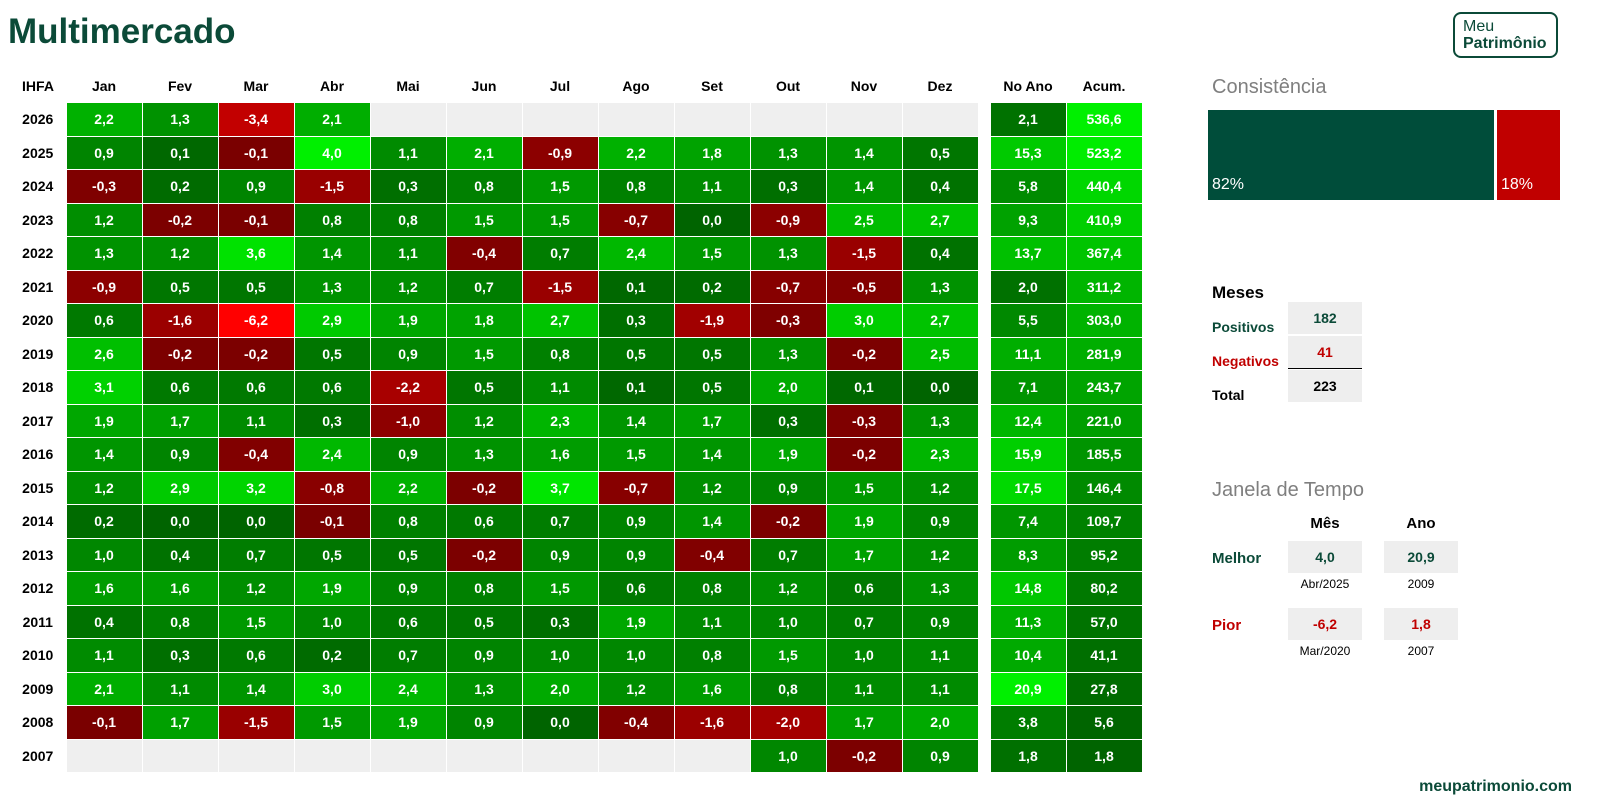 This screenshot has height=800, width=1600. What do you see at coordinates (408, 219) in the screenshot?
I see `month-cell-mai: 0,8` at bounding box center [408, 219].